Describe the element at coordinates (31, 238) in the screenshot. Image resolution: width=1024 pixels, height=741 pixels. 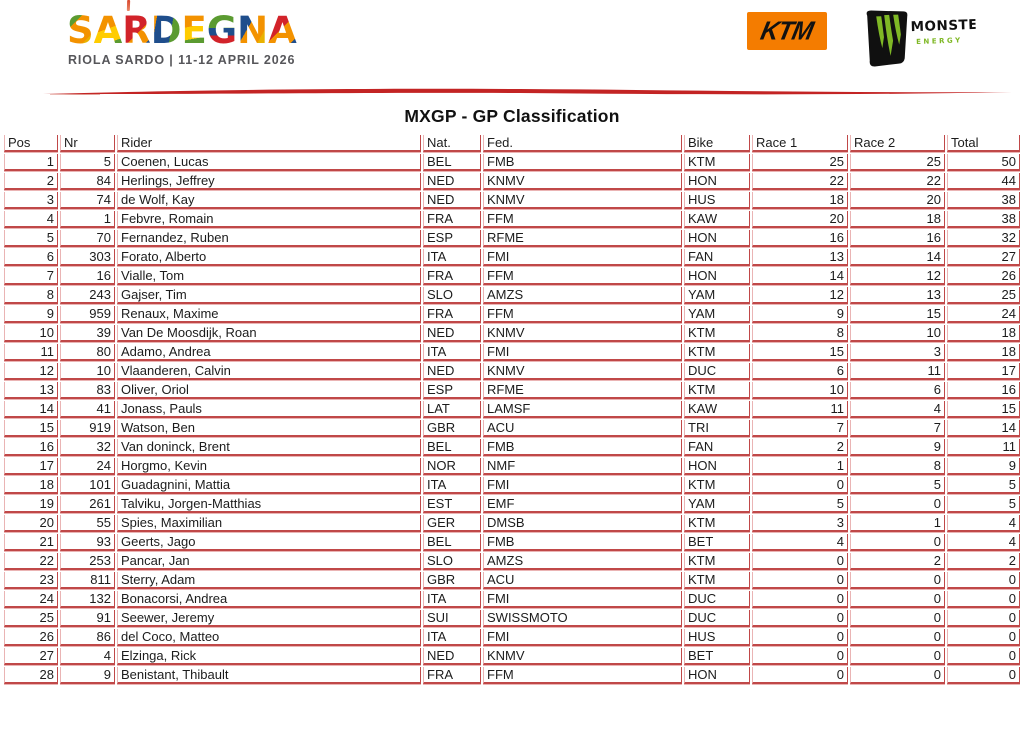
I see `cell-pos: 5` at that location.